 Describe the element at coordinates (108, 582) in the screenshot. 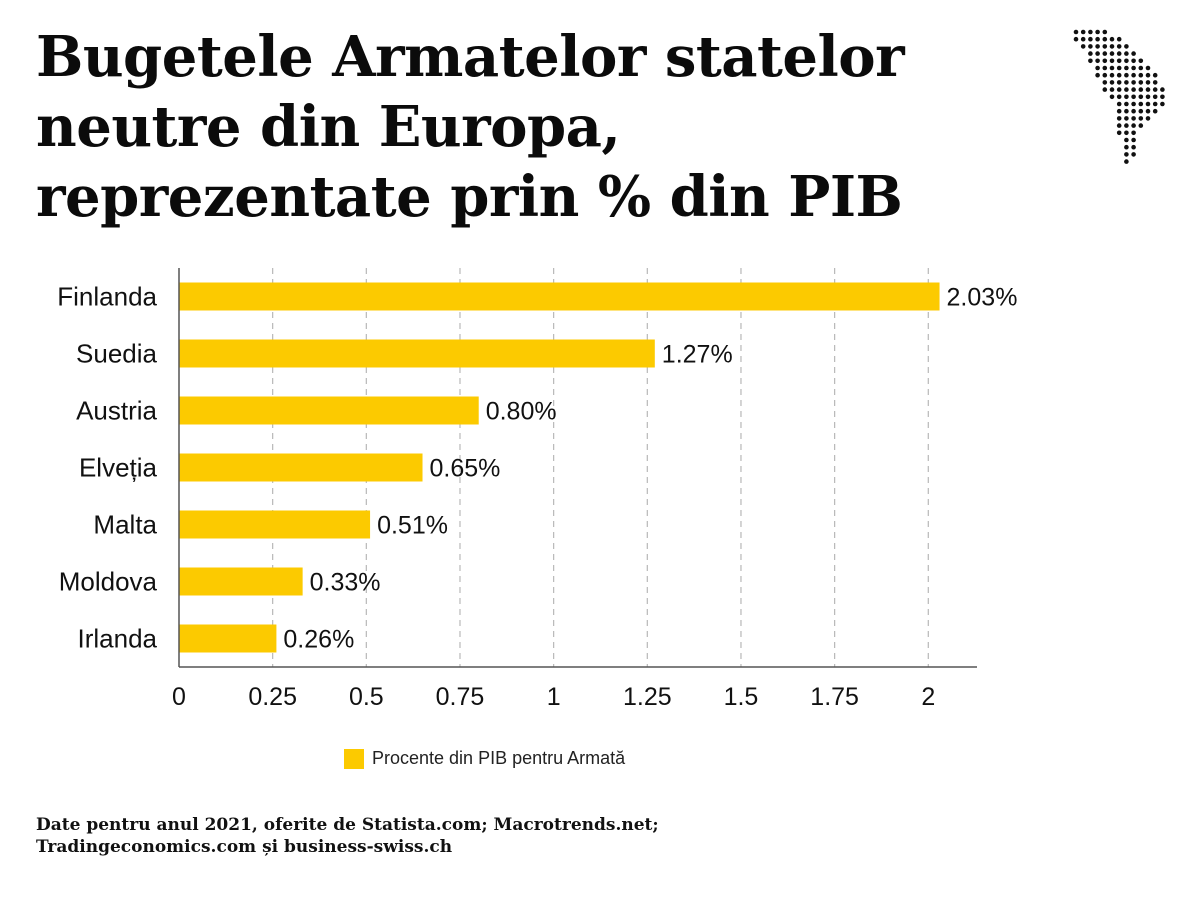

I see `category-label: Moldova` at that location.